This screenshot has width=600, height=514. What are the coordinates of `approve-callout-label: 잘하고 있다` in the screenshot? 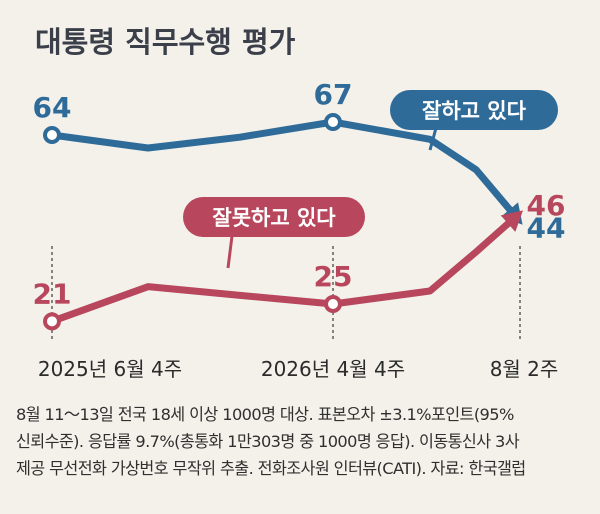 It's located at (474, 111).